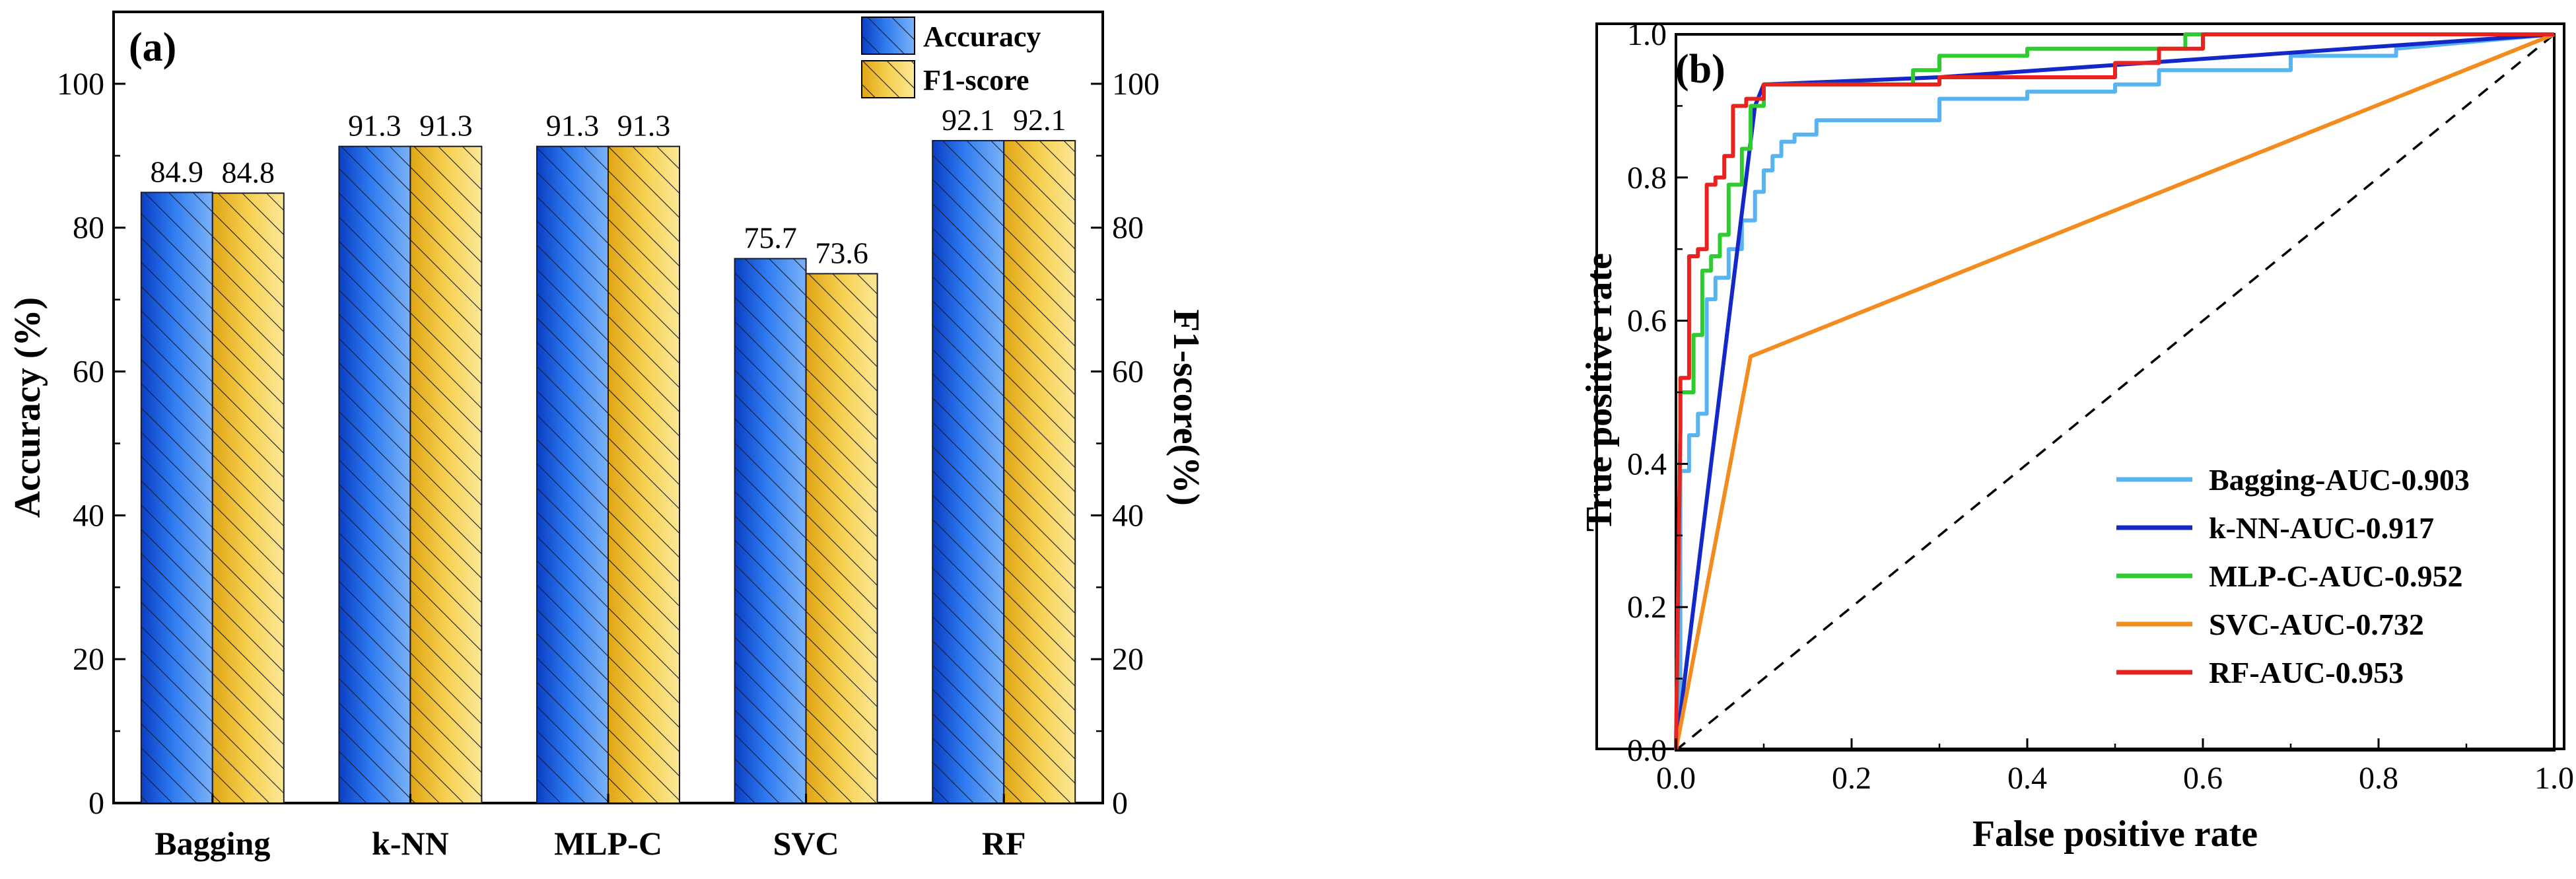  Describe the element at coordinates (2378, 778) in the screenshot. I see `x-tick-label-0.8: 0.8` at that location.